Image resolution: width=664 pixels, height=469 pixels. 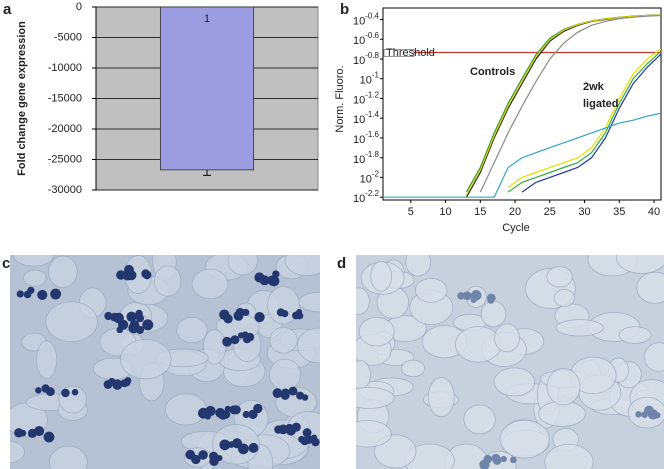 I want to click on y-tick-label: 10-1.4, so click(x=366, y=118).